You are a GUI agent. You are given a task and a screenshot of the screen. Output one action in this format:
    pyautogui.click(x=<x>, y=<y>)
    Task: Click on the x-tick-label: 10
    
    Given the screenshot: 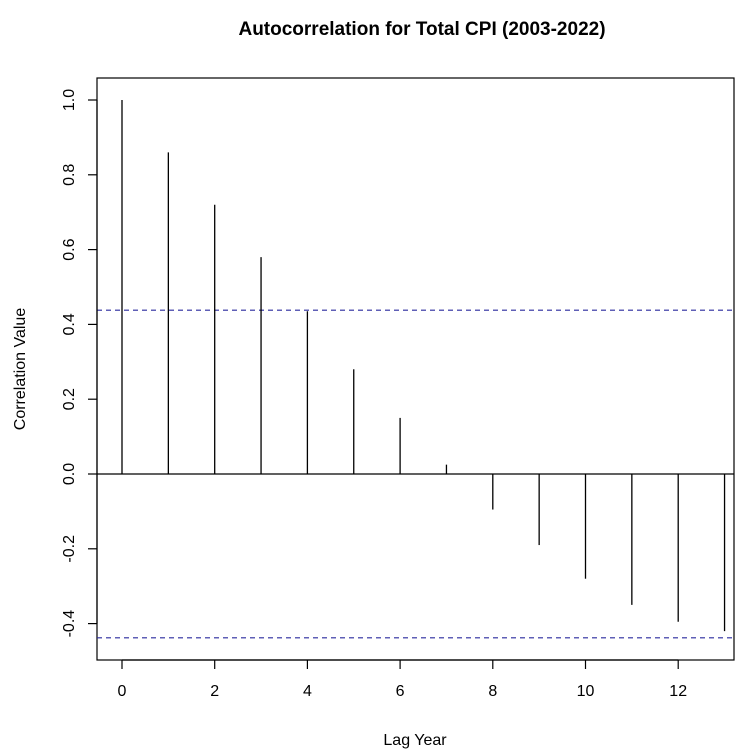 What is the action you would take?
    pyautogui.click(x=586, y=691)
    